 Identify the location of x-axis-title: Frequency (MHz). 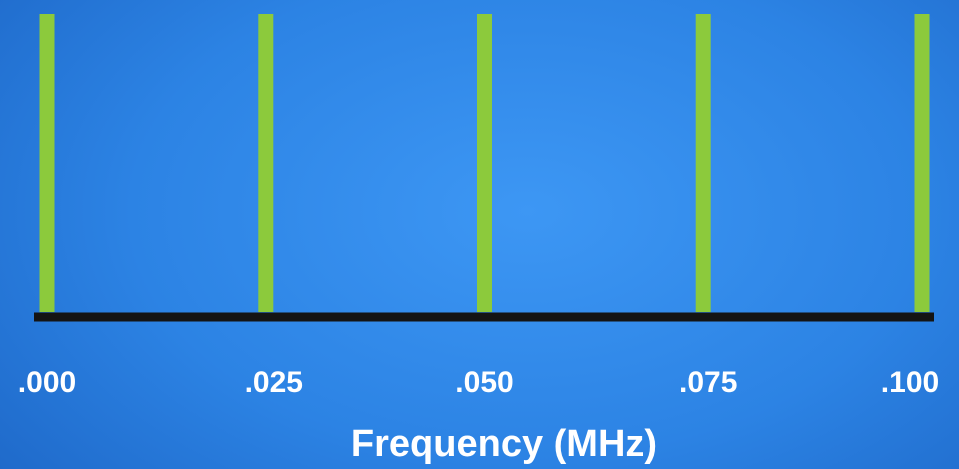
(504, 444).